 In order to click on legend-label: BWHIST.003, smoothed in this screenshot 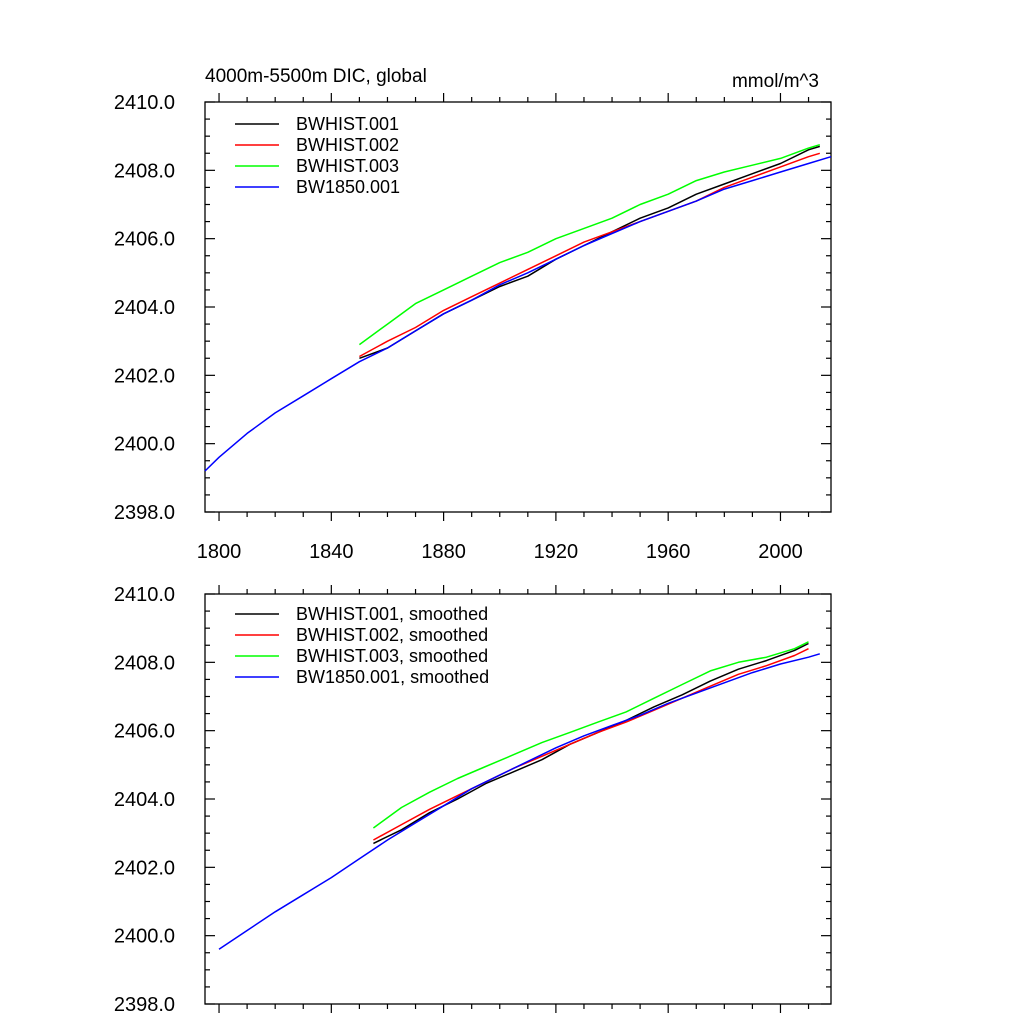, I will do `click(392, 656)`.